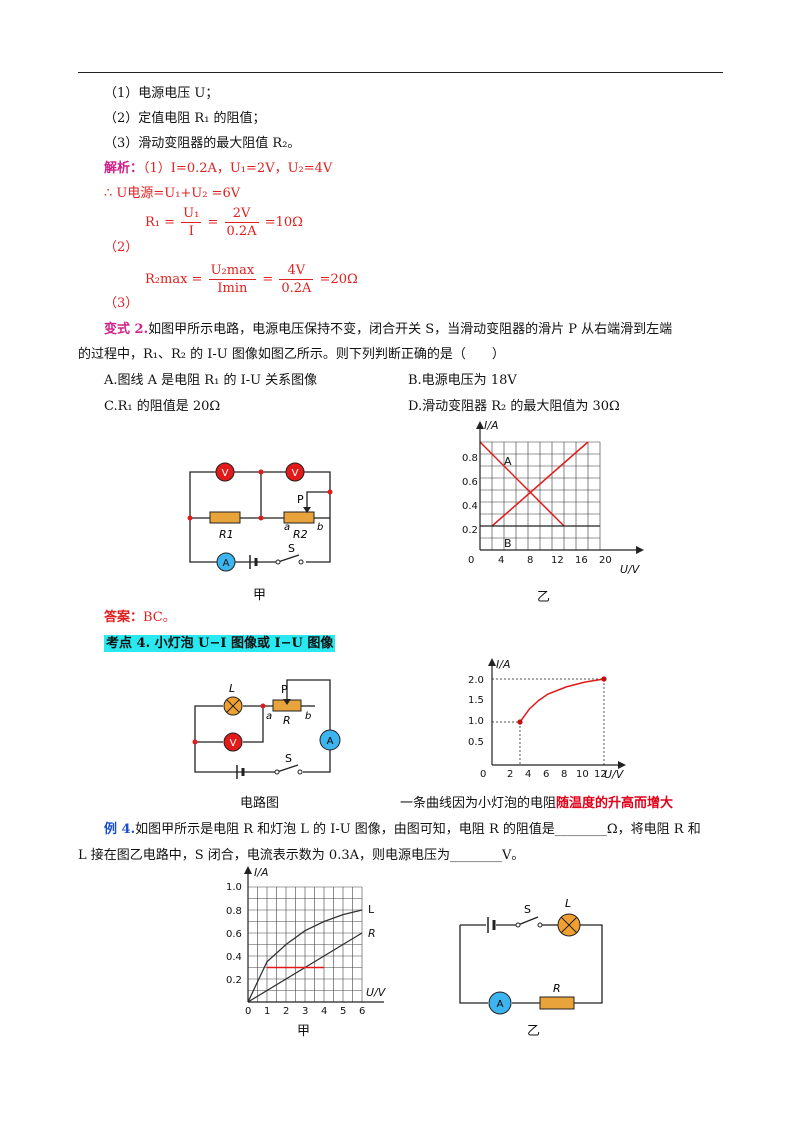  I want to click on formula-index-3: （3）, so click(121, 303).